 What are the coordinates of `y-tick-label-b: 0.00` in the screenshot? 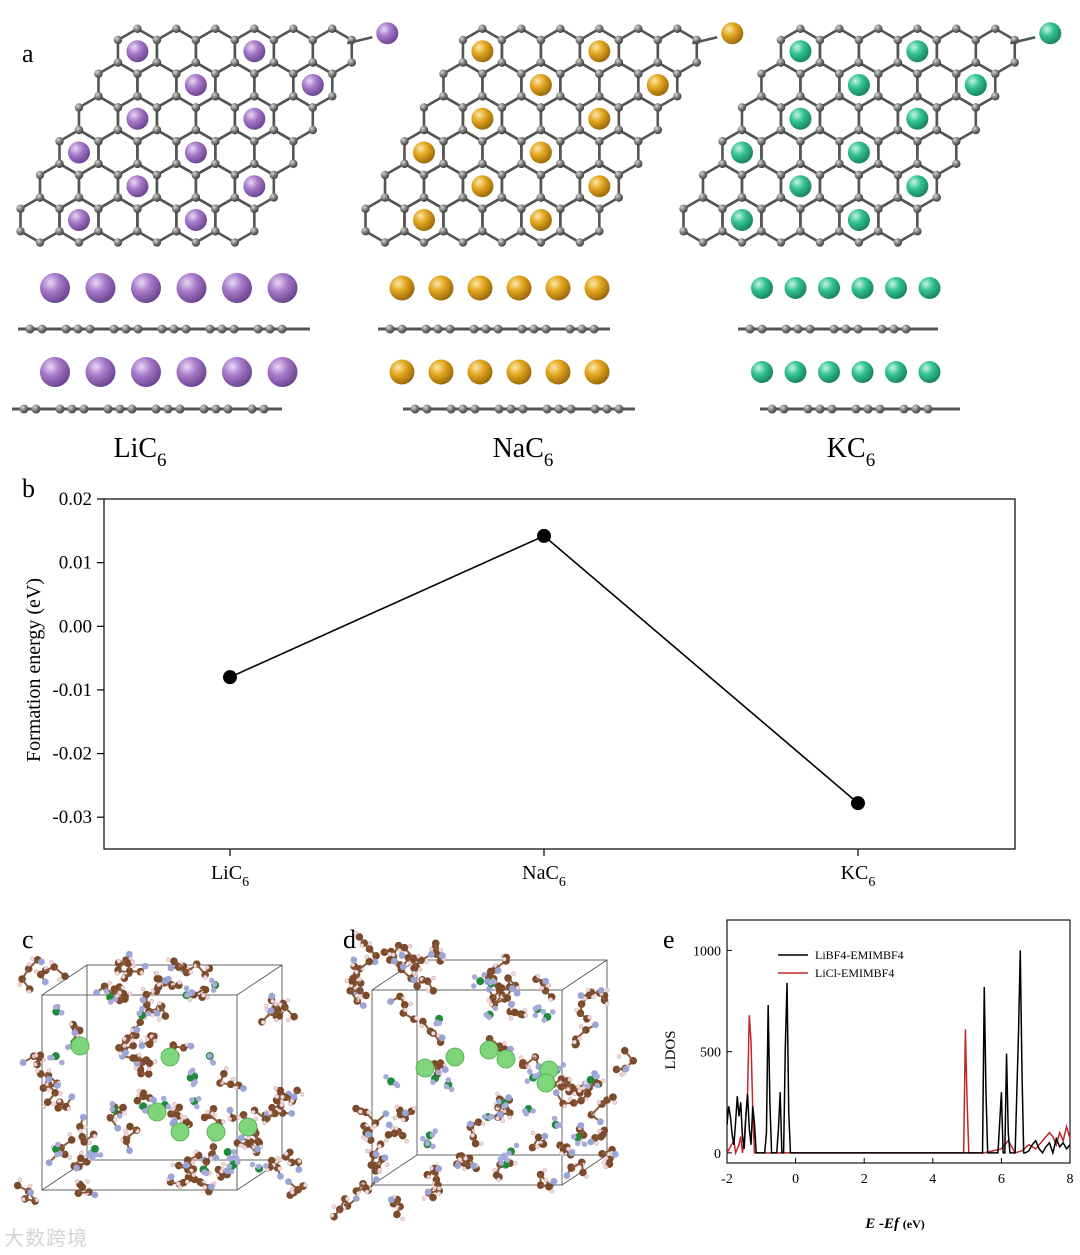 It's located at (75, 626).